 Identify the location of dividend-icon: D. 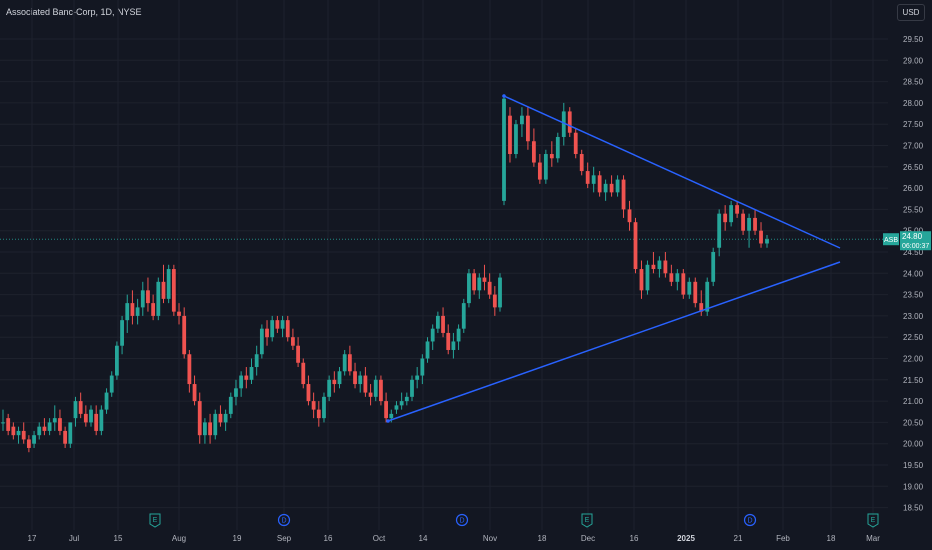
(462, 520).